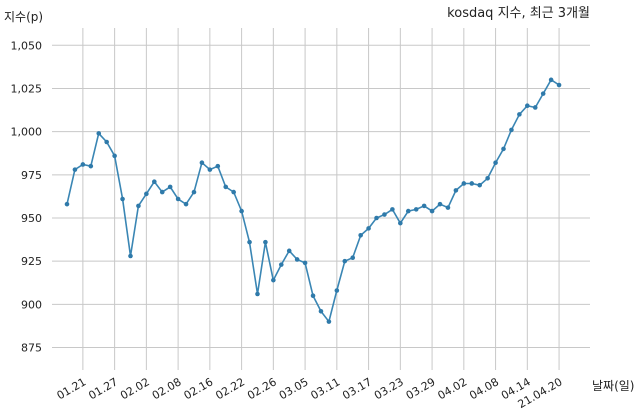 Image resolution: width=640 pixels, height=418 pixels. What do you see at coordinates (199, 388) in the screenshot?
I see `x-tick-label: 02.16` at bounding box center [199, 388].